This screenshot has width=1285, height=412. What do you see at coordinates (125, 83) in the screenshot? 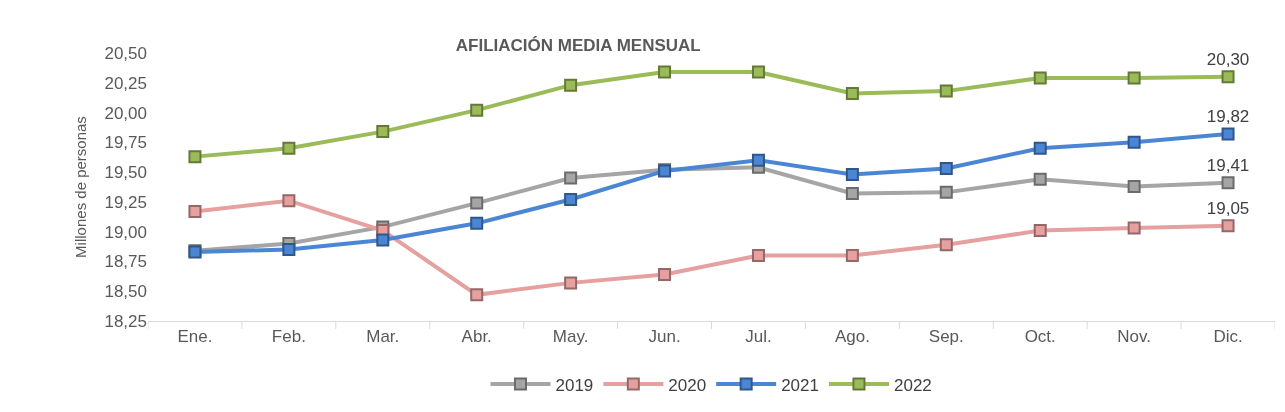
I see `y-tick-label: 20,25` at bounding box center [125, 83].